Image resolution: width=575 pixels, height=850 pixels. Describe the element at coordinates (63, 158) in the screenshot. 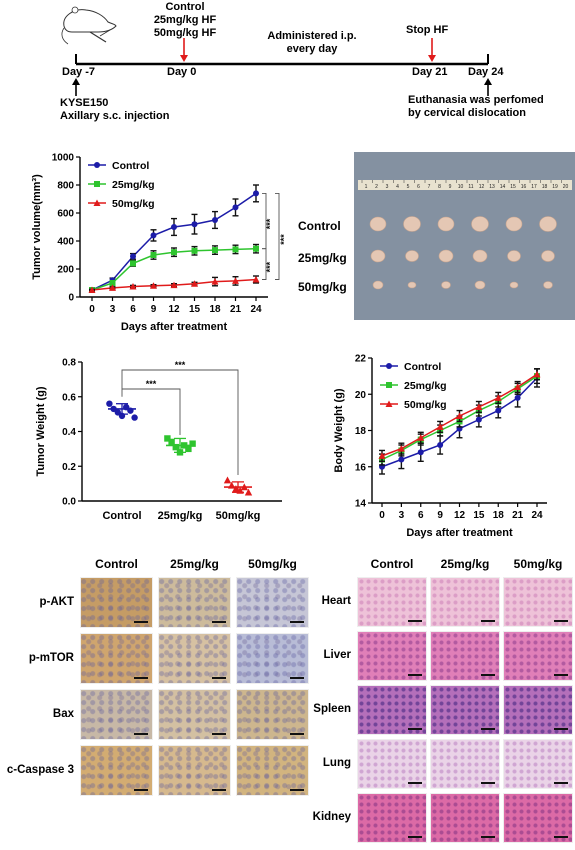

I see `y-tick-label: 1000` at that location.